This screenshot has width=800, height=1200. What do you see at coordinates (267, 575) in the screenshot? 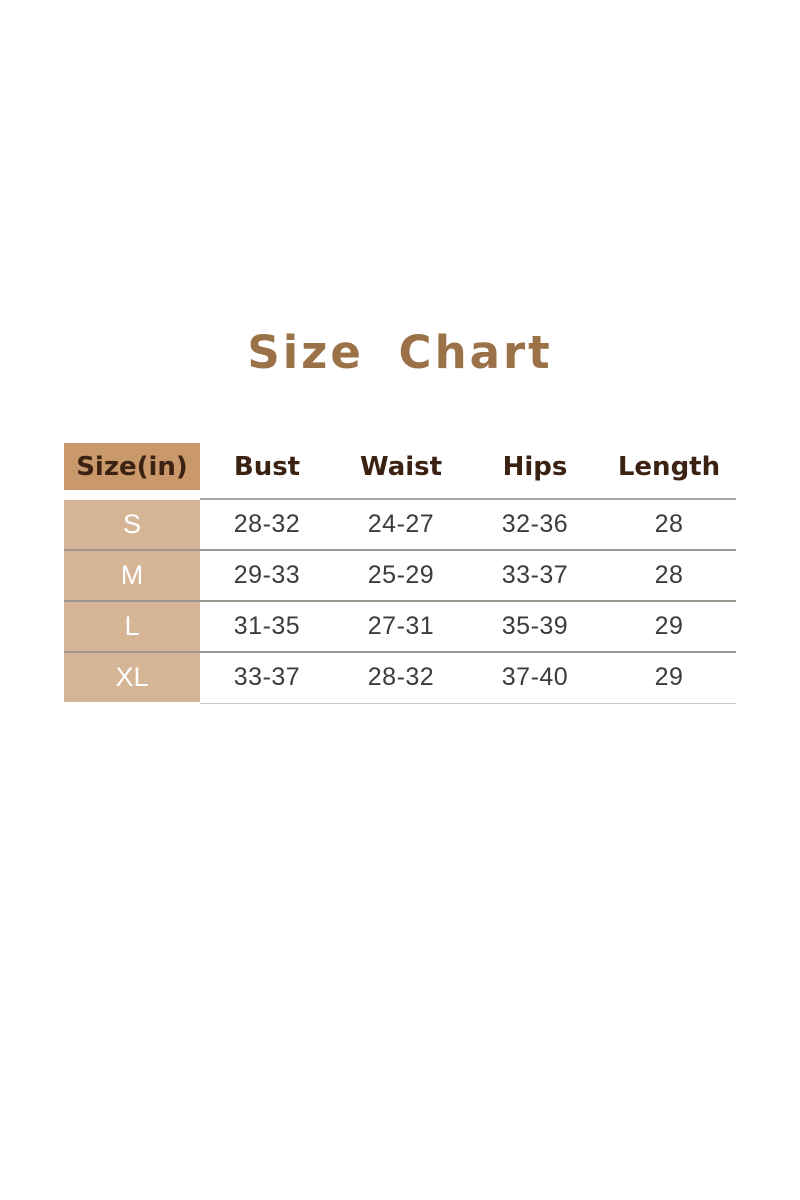
I see `bust-value-cell: 29-33` at bounding box center [267, 575].